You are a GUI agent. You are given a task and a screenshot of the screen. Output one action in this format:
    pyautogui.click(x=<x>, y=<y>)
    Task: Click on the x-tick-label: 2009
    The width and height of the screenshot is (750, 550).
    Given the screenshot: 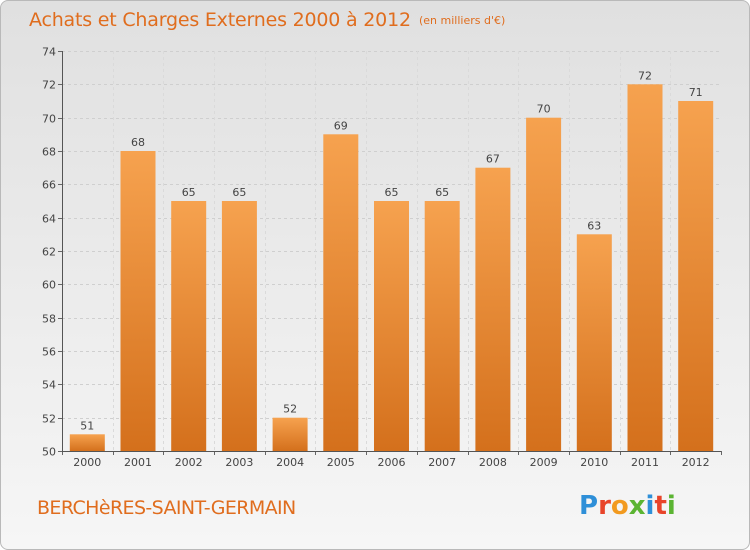 What is the action you would take?
    pyautogui.click(x=544, y=462)
    